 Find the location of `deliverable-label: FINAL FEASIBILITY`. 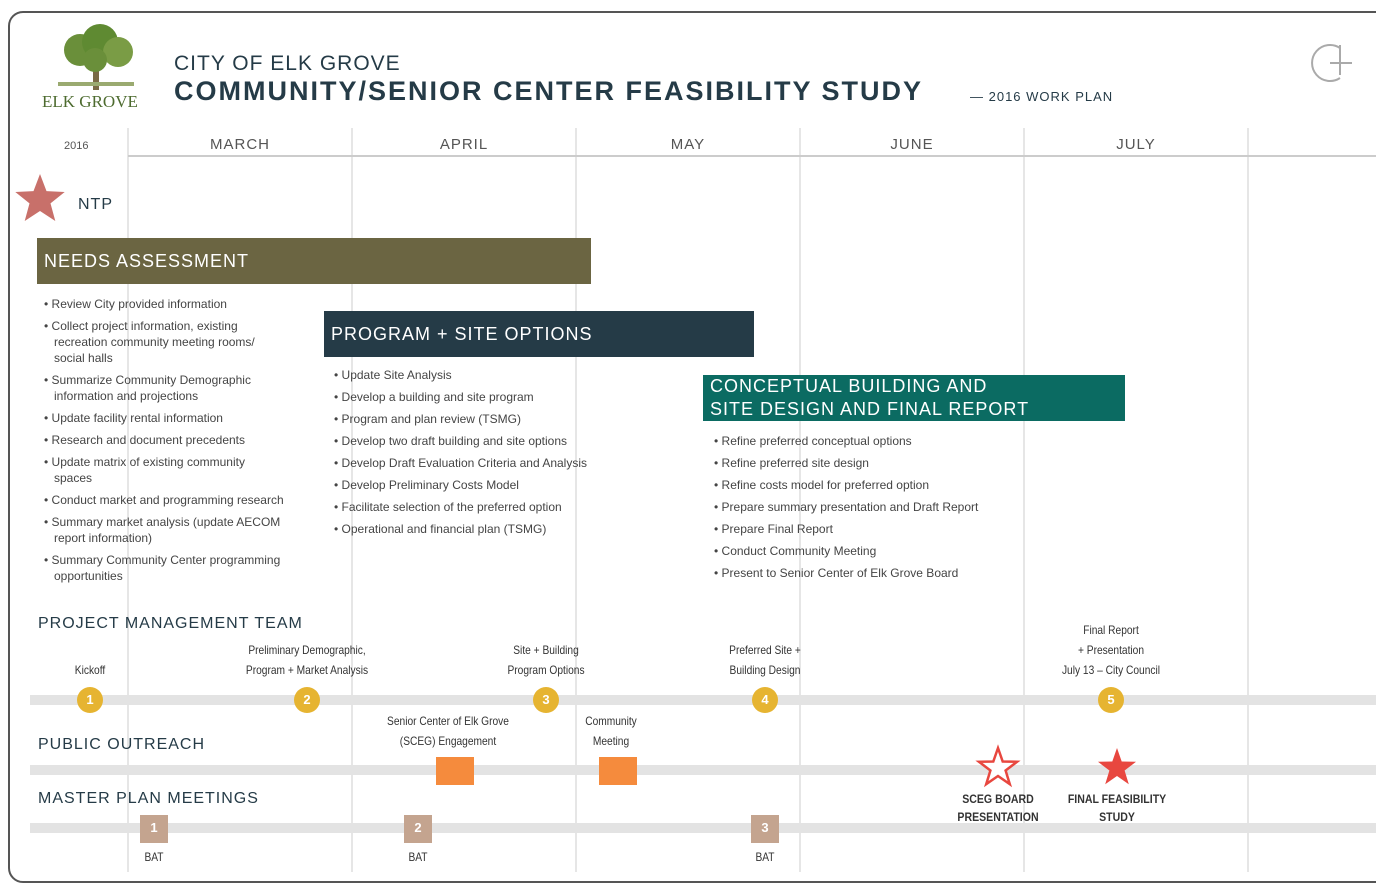

deliverable-label: FINAL FEASIBILITY is located at coordinates (1117, 799).